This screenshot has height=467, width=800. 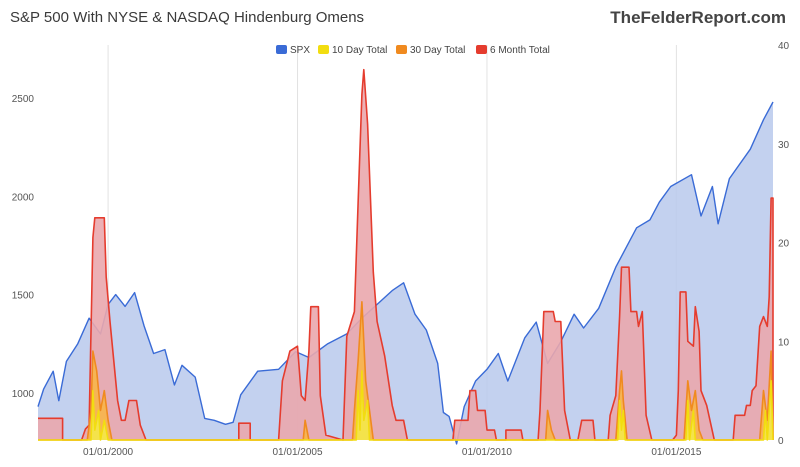 What do you see at coordinates (487, 452) in the screenshot?
I see `x-tick-label: 01/01/2010` at bounding box center [487, 452].